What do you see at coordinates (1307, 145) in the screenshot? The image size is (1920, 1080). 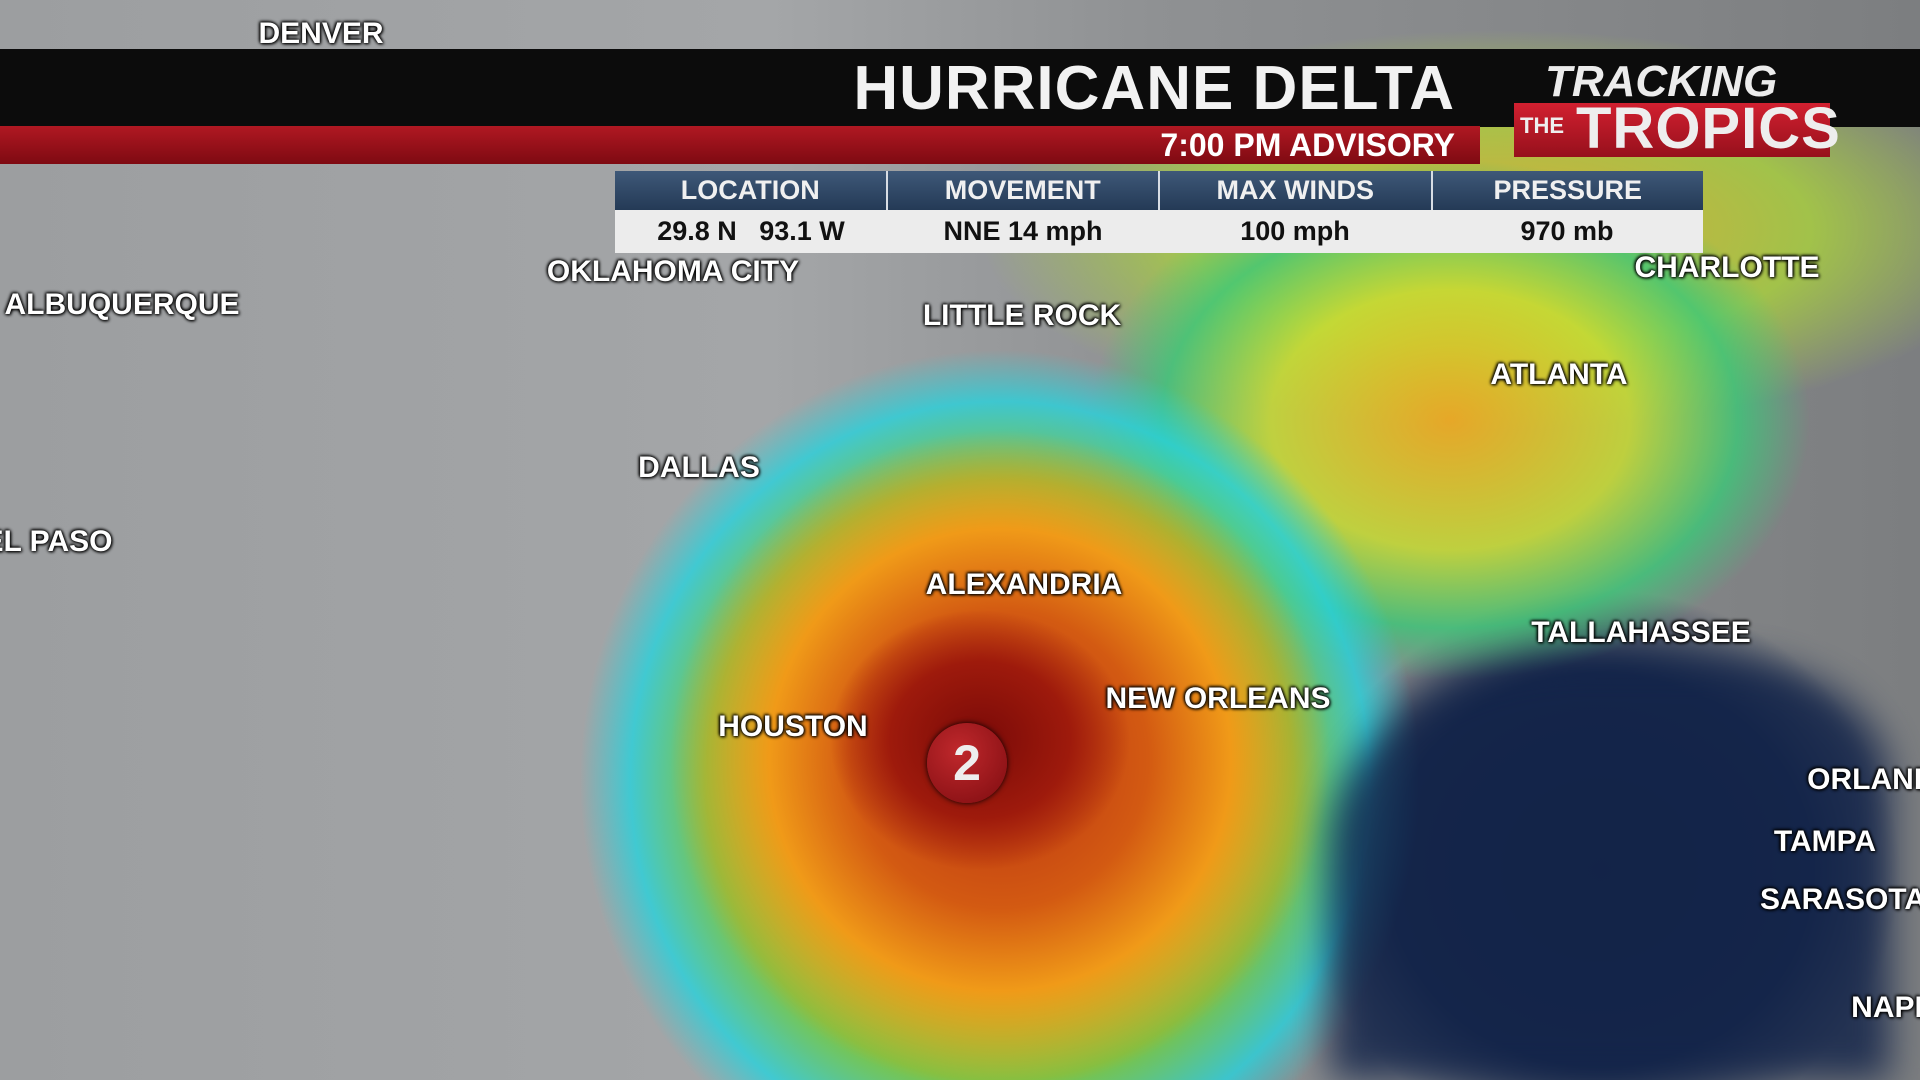 I see `advisory-time: 7:00 PM ADVISORY` at bounding box center [1307, 145].